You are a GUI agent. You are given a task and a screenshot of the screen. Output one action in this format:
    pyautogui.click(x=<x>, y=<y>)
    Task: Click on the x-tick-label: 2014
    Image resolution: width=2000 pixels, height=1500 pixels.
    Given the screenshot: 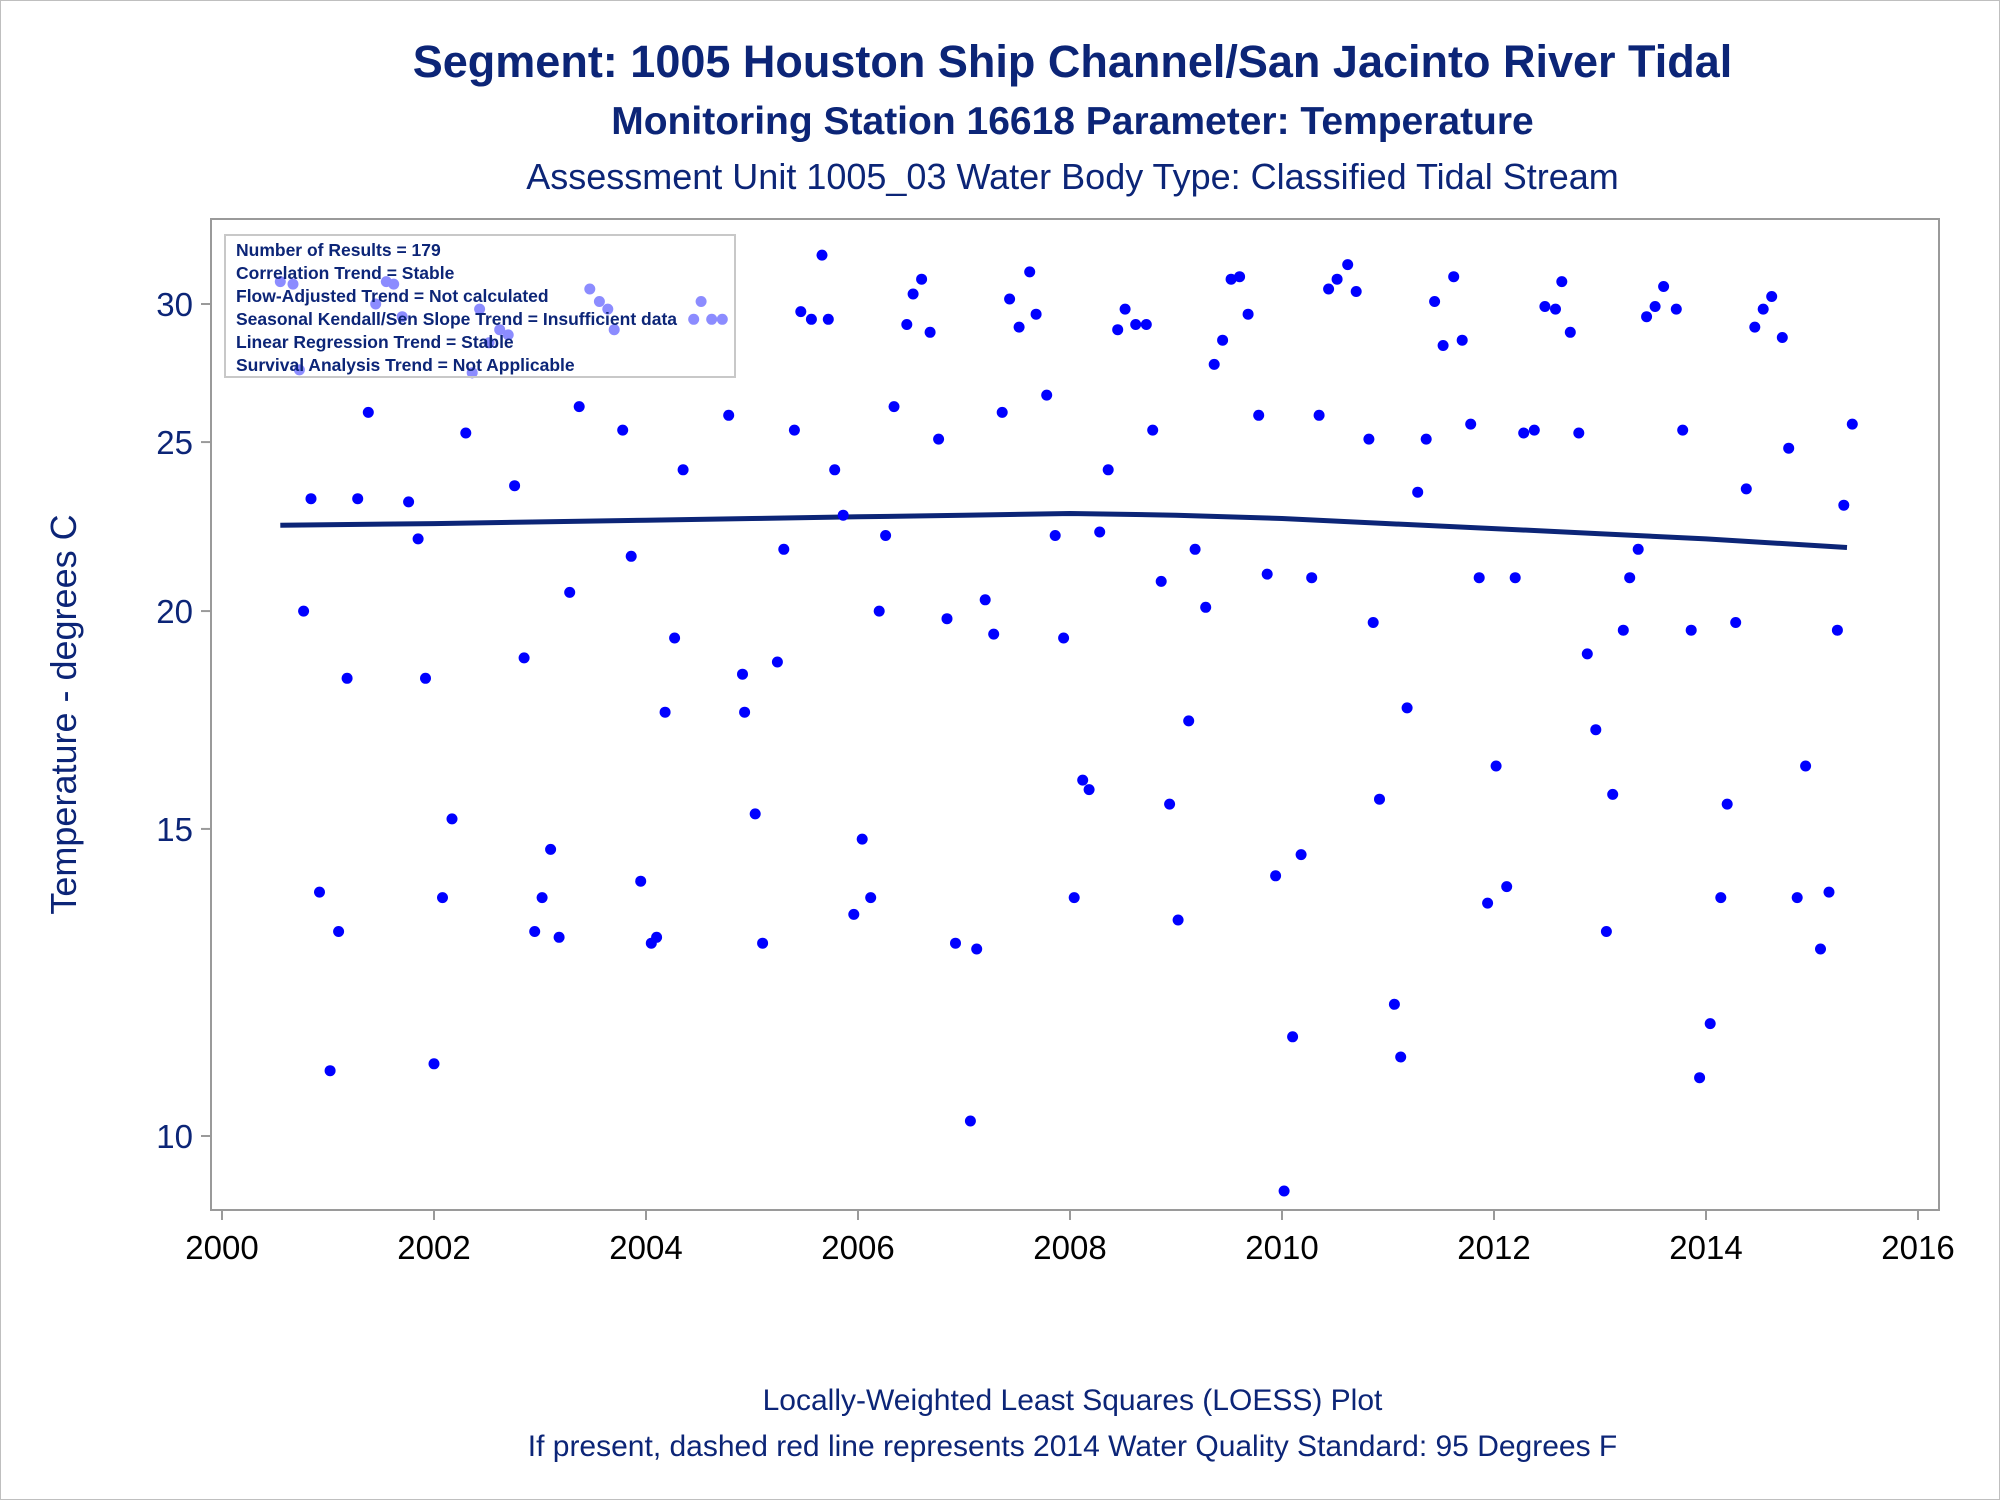 What is the action you would take?
    pyautogui.click(x=1705, y=1247)
    